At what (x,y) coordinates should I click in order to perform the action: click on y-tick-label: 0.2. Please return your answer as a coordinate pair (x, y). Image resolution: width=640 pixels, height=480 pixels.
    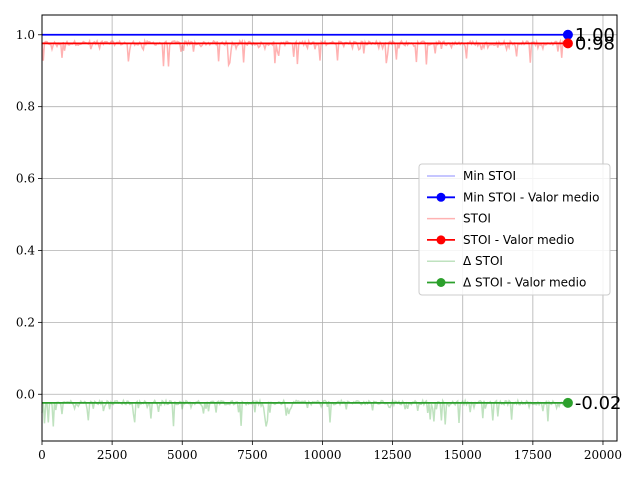
    Looking at the image, I should click on (25, 322).